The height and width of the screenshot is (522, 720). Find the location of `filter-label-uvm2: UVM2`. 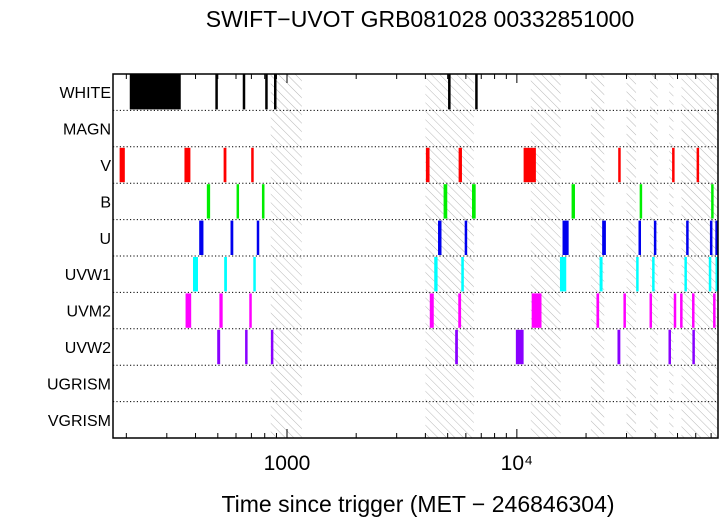

filter-label-uvm2: UVM2 is located at coordinates (89, 312).